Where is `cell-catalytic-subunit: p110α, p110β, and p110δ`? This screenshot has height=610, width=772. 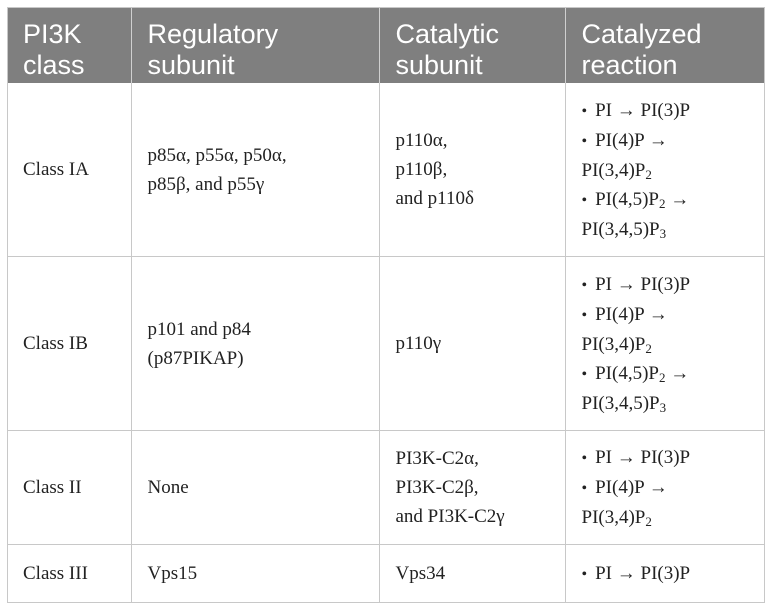
cell-catalytic-subunit: p110α, p110β, and p110δ is located at coordinates (472, 170).